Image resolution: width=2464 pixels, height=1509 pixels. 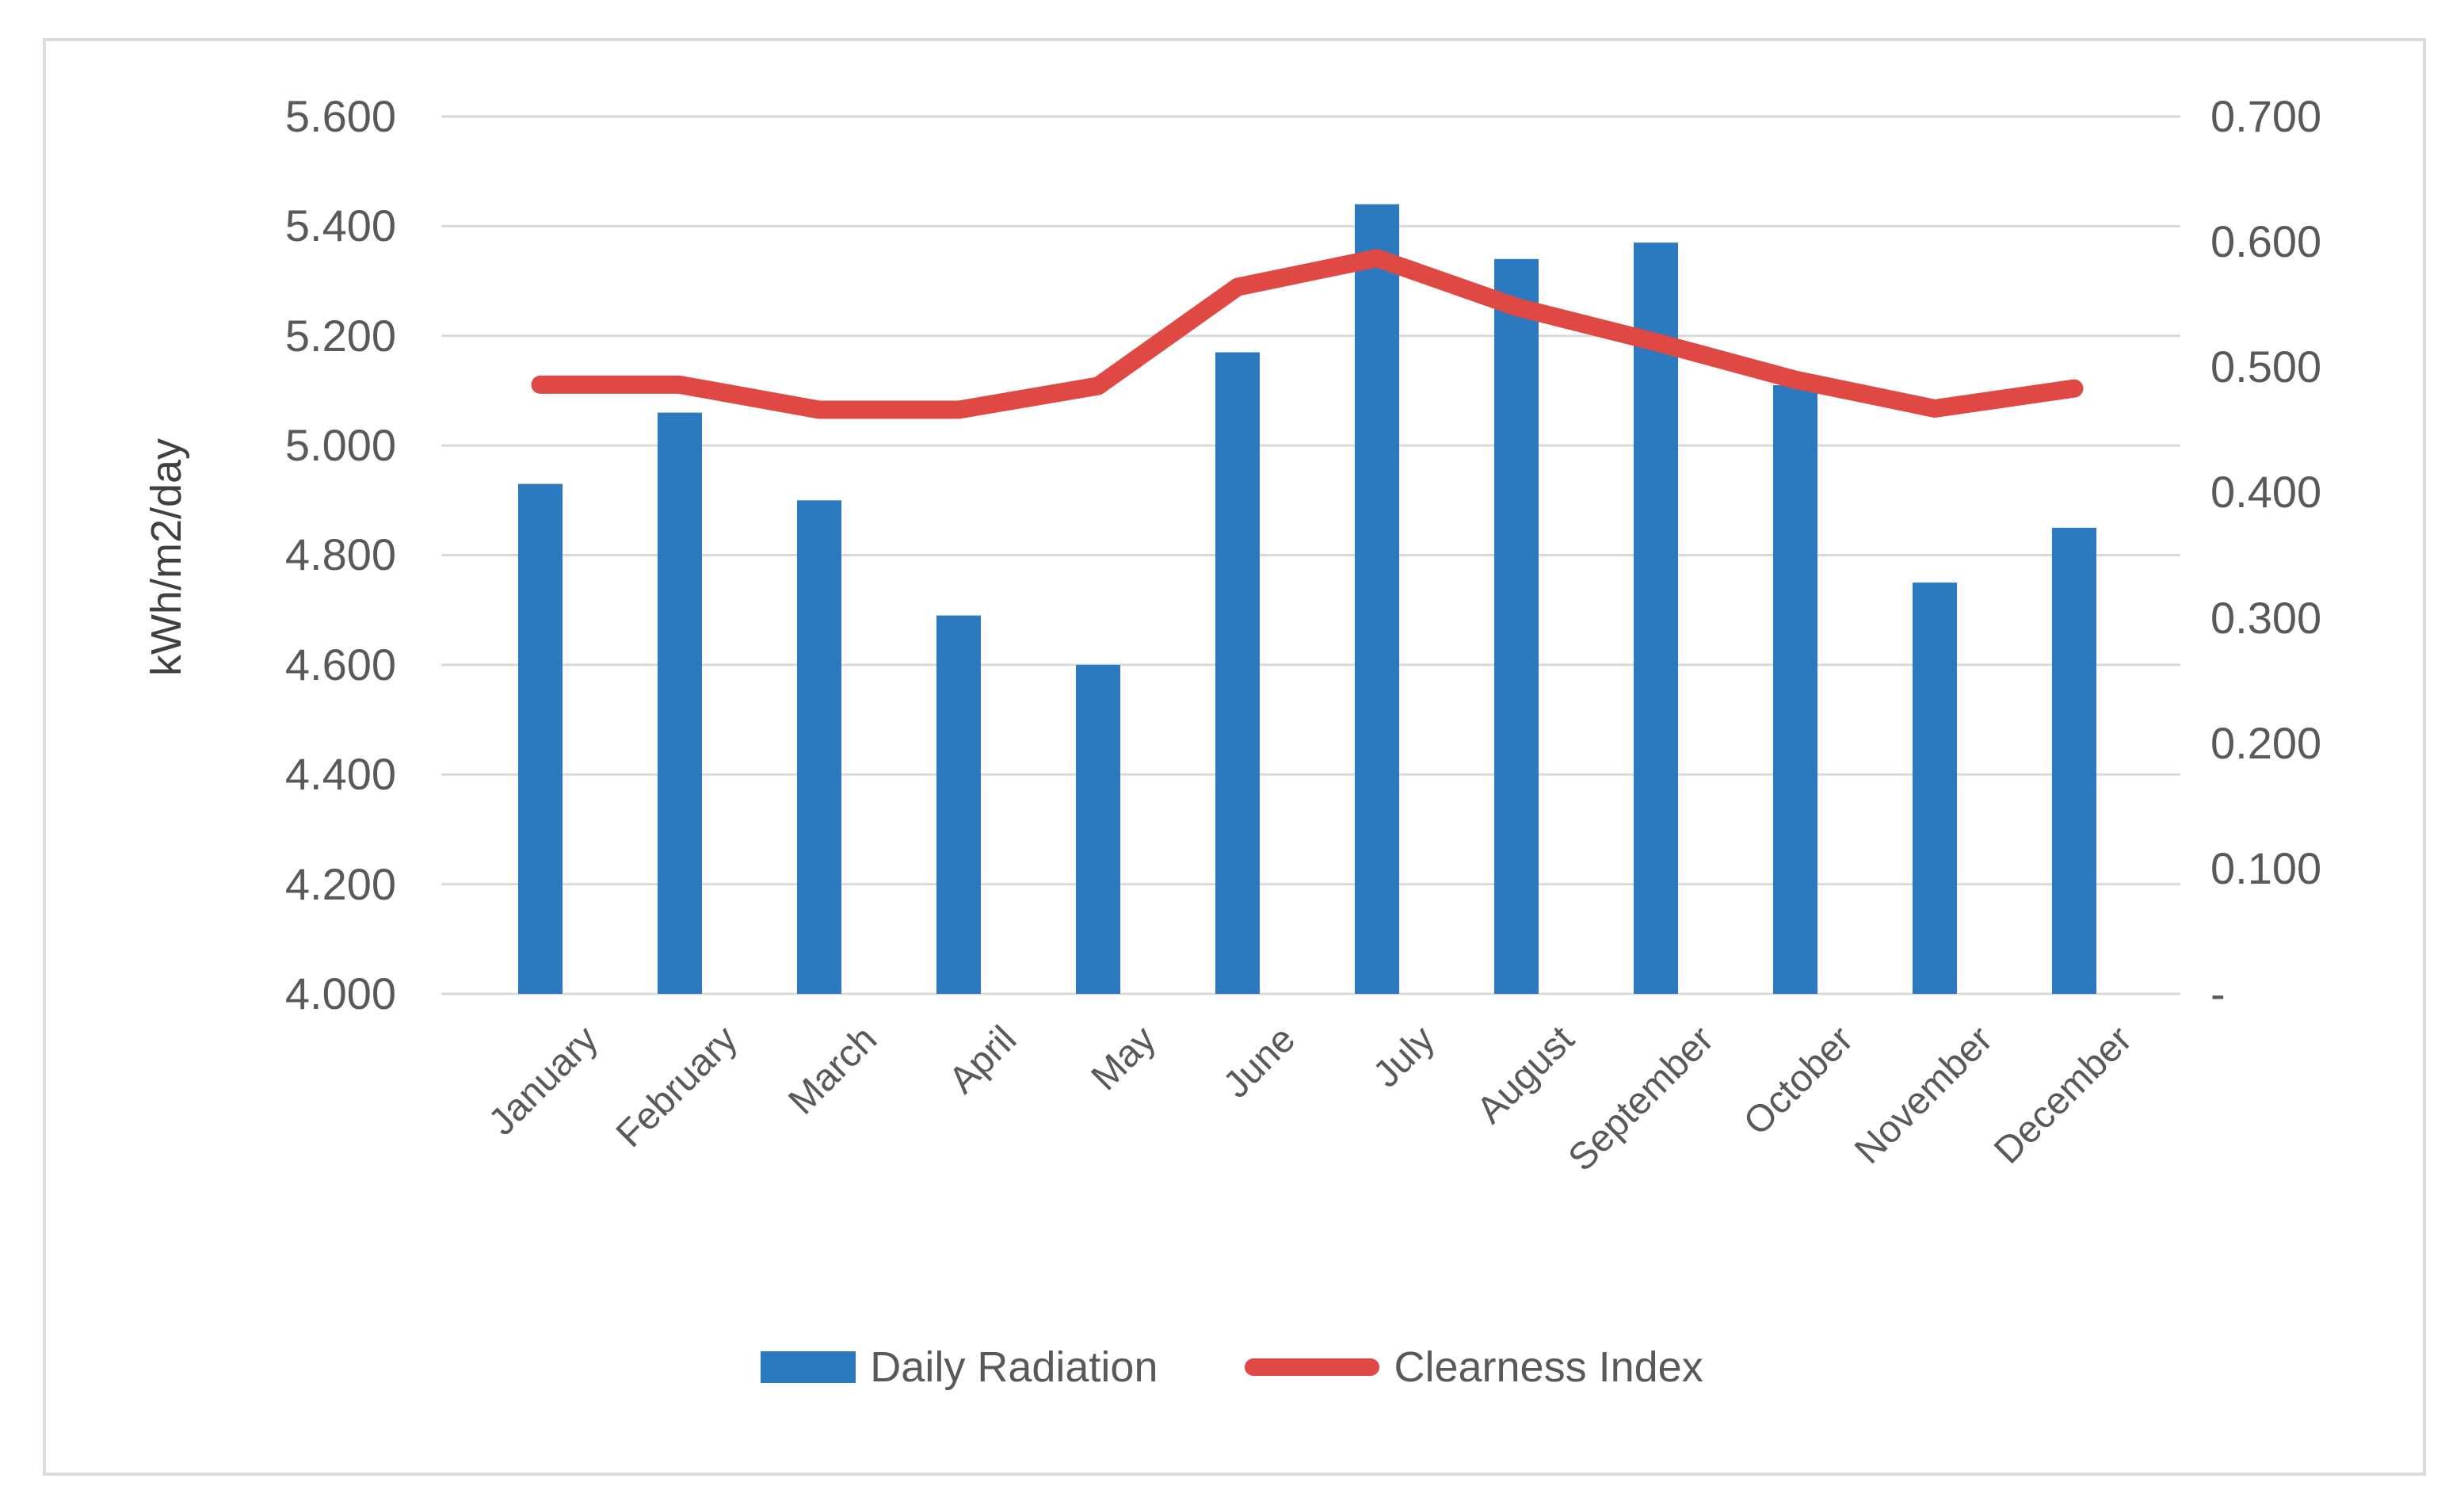 What do you see at coordinates (2266, 868) in the screenshot?
I see `right-tick-0100: 0.100` at bounding box center [2266, 868].